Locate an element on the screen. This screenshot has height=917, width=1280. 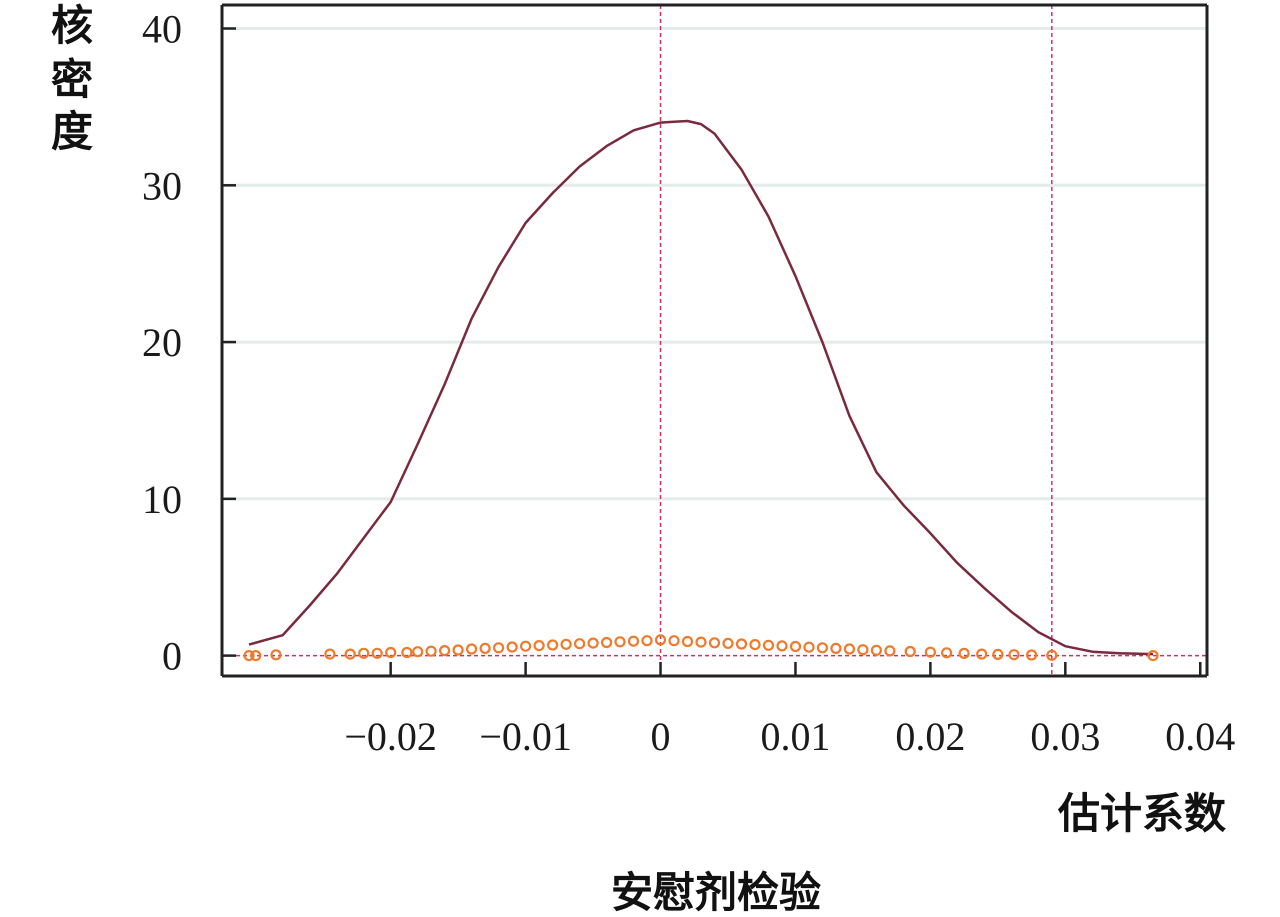
y-tick-label: 20 is located at coordinates (162, 342).